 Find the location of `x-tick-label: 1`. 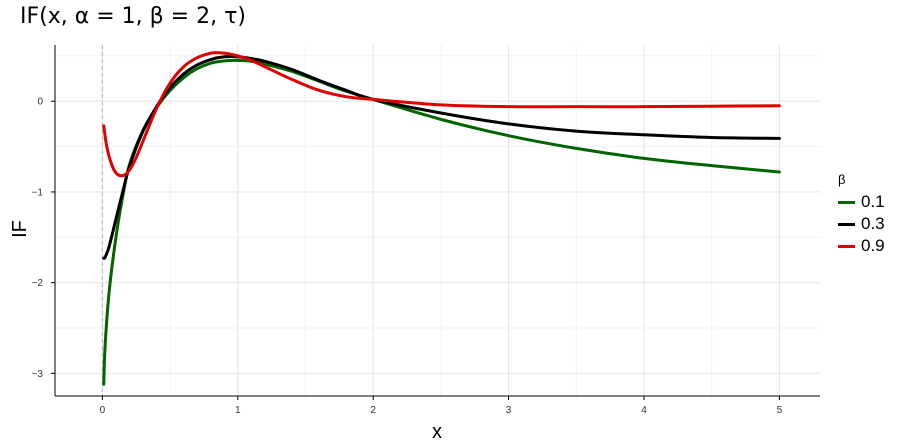

x-tick-label: 1 is located at coordinates (238, 410).